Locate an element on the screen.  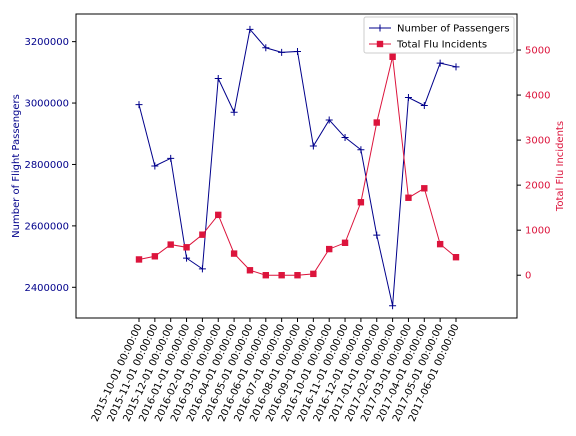
right-axis-tick-label: 4000 is located at coordinates (537, 96).